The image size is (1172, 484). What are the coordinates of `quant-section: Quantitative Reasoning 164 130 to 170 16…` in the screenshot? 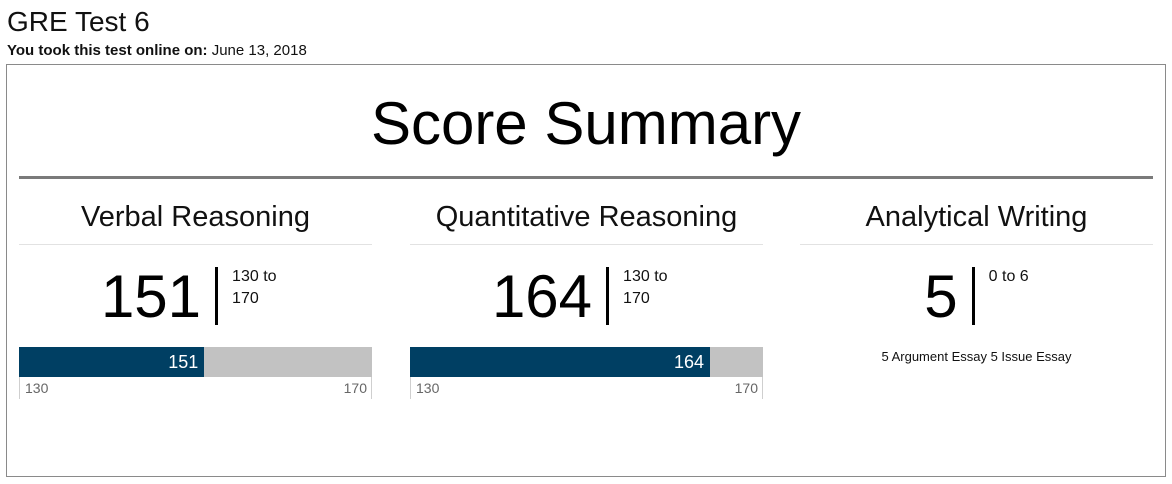 It's located at (586, 300).